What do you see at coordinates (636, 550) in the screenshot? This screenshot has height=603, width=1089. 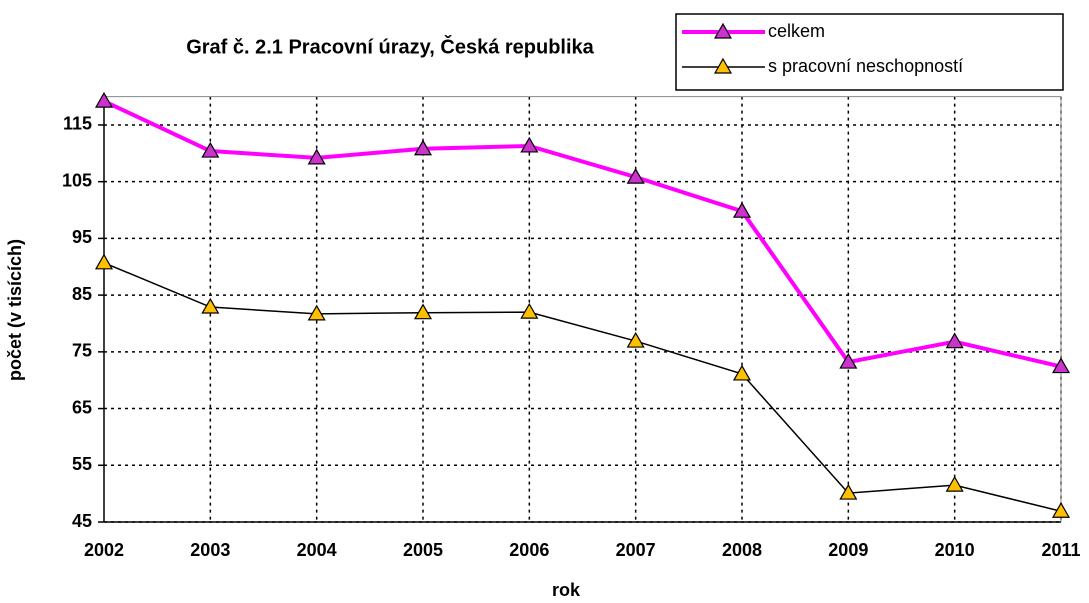 I see `x-tick-label: 2007` at bounding box center [636, 550].